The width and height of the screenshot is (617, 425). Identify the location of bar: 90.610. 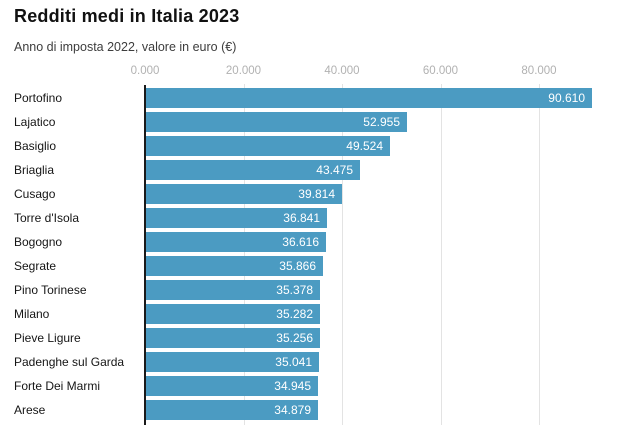
(369, 98).